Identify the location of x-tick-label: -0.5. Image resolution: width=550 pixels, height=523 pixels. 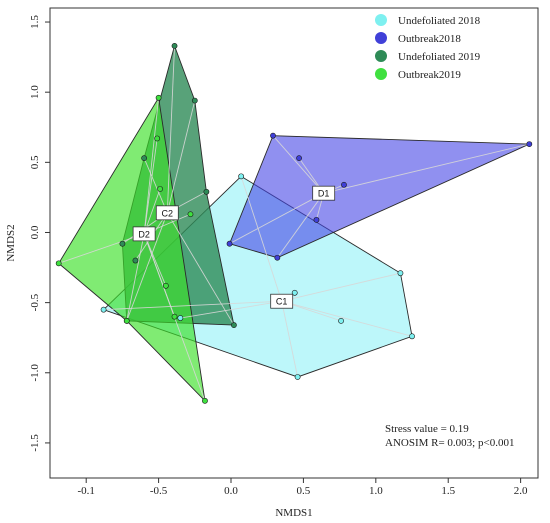
(159, 491).